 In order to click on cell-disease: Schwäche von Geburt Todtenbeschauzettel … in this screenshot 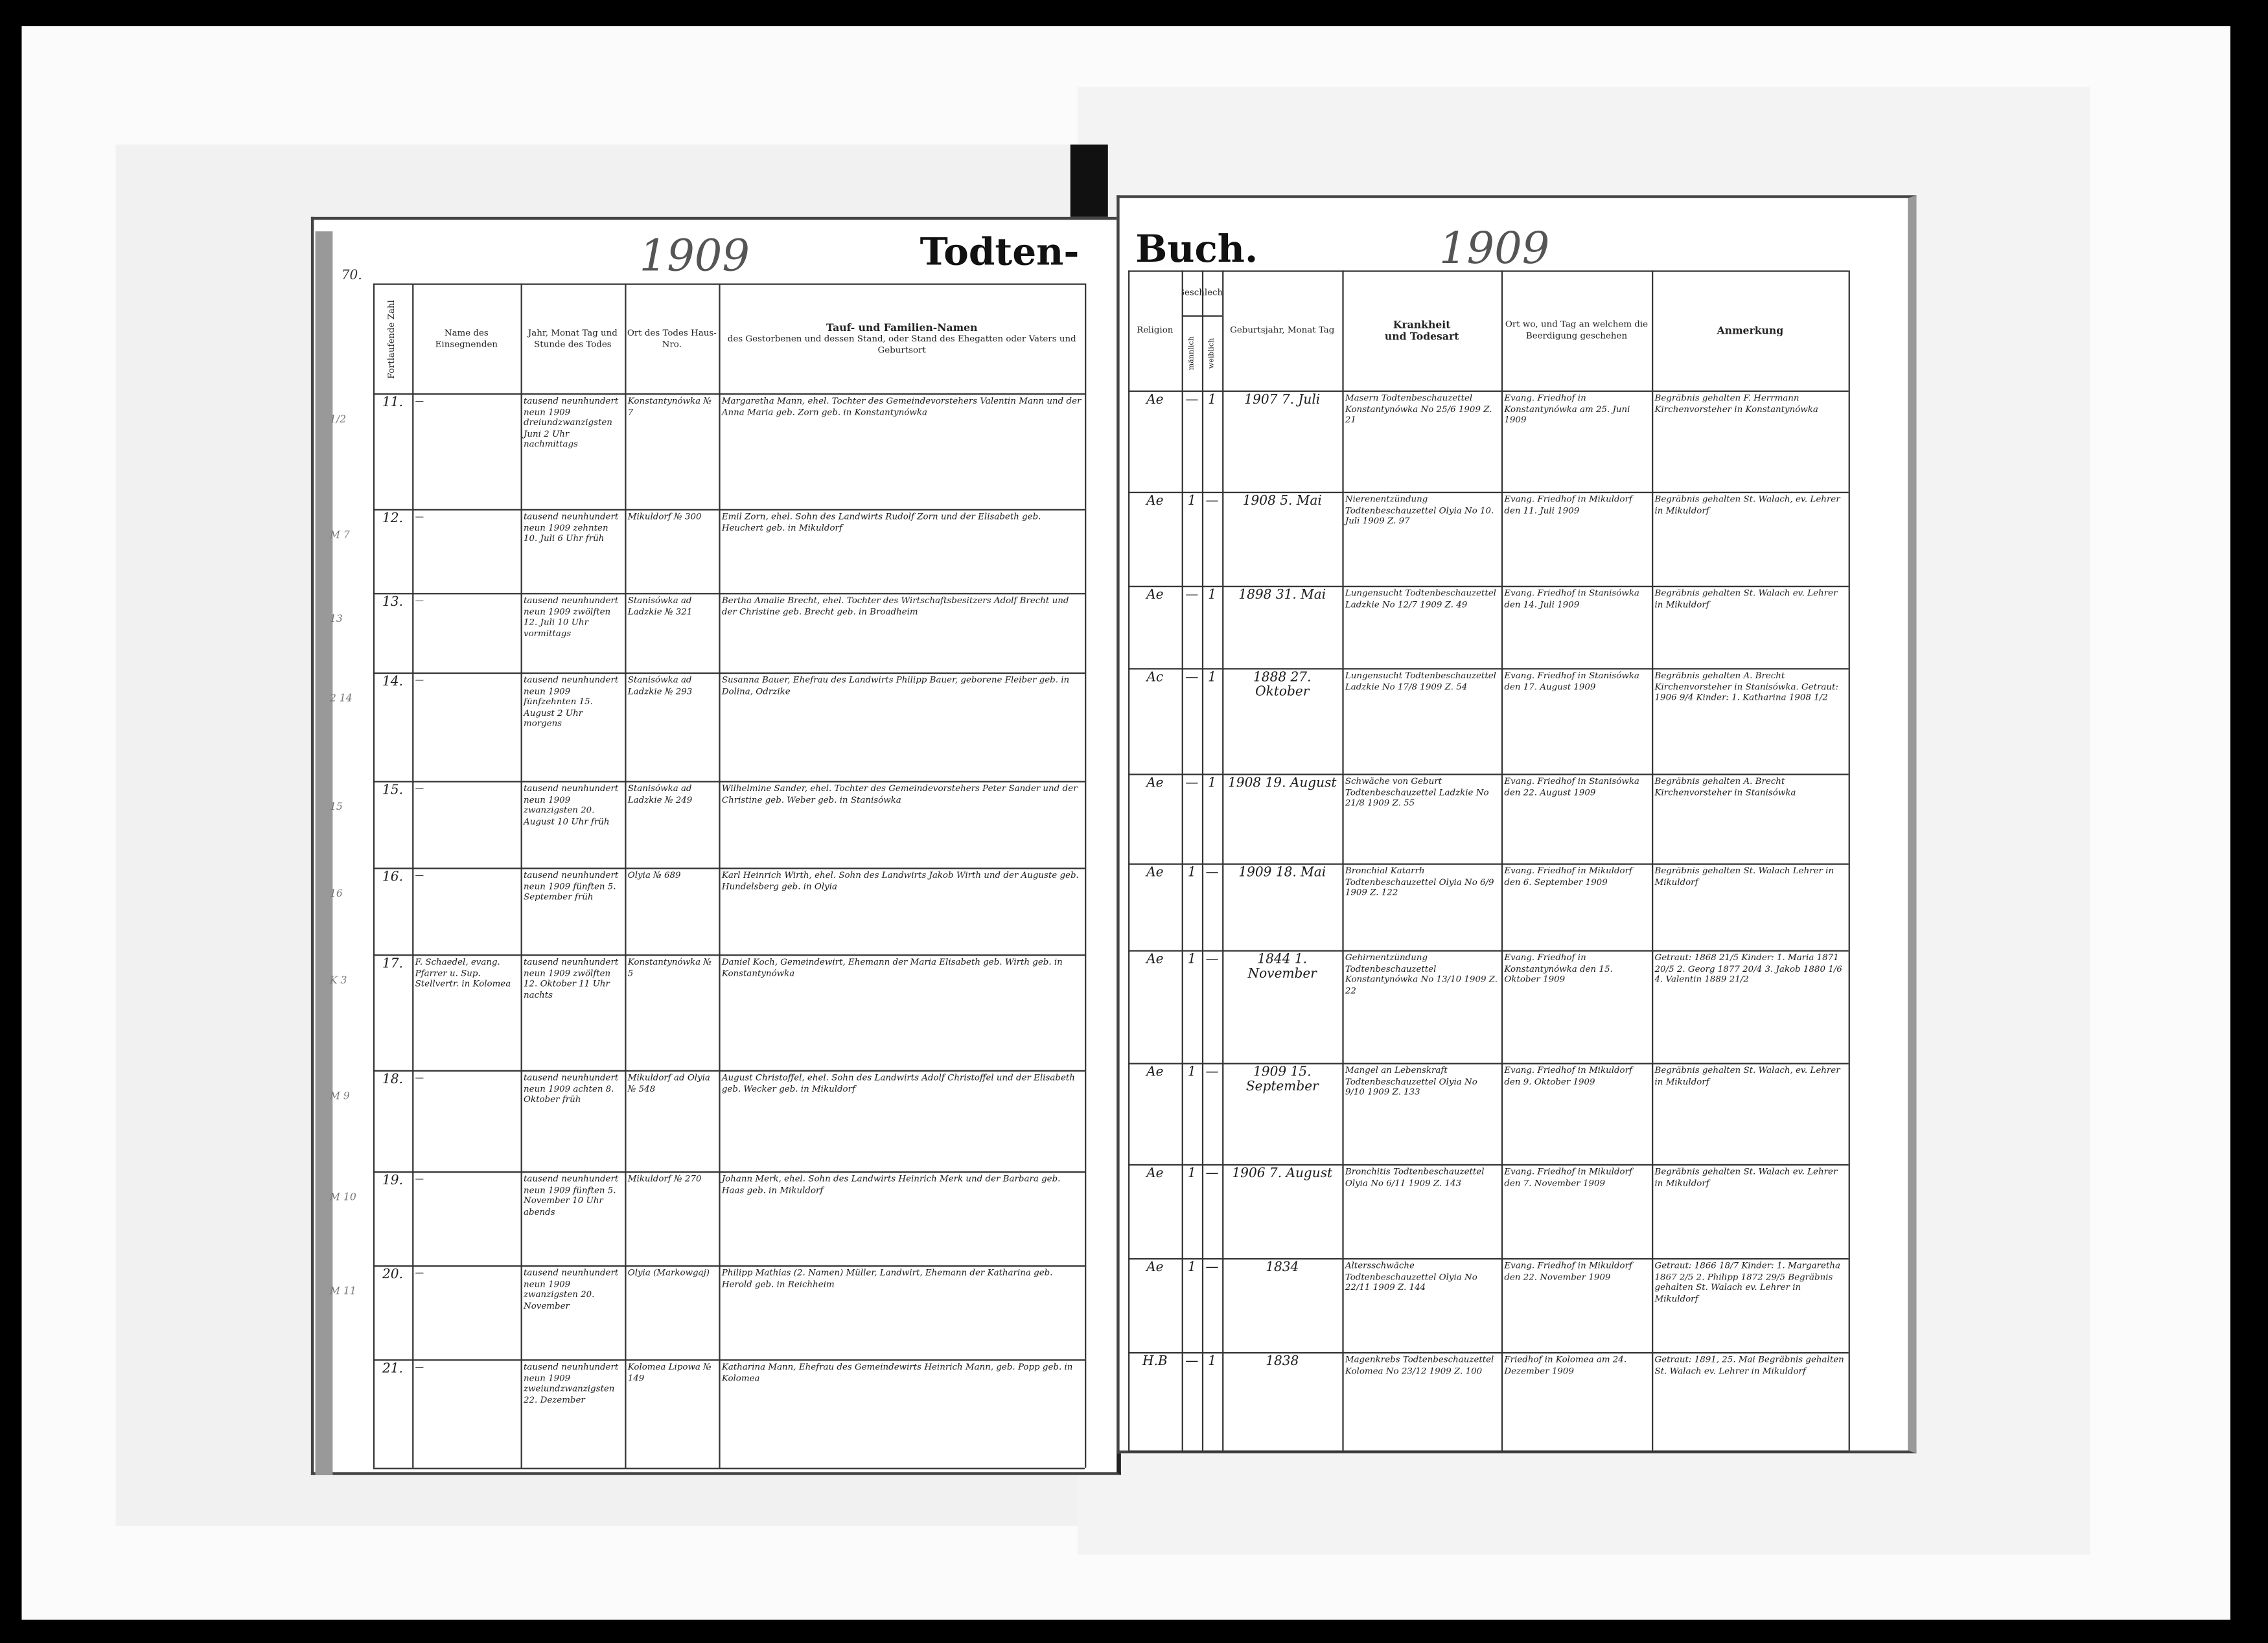, I will do `click(1417, 792)`.